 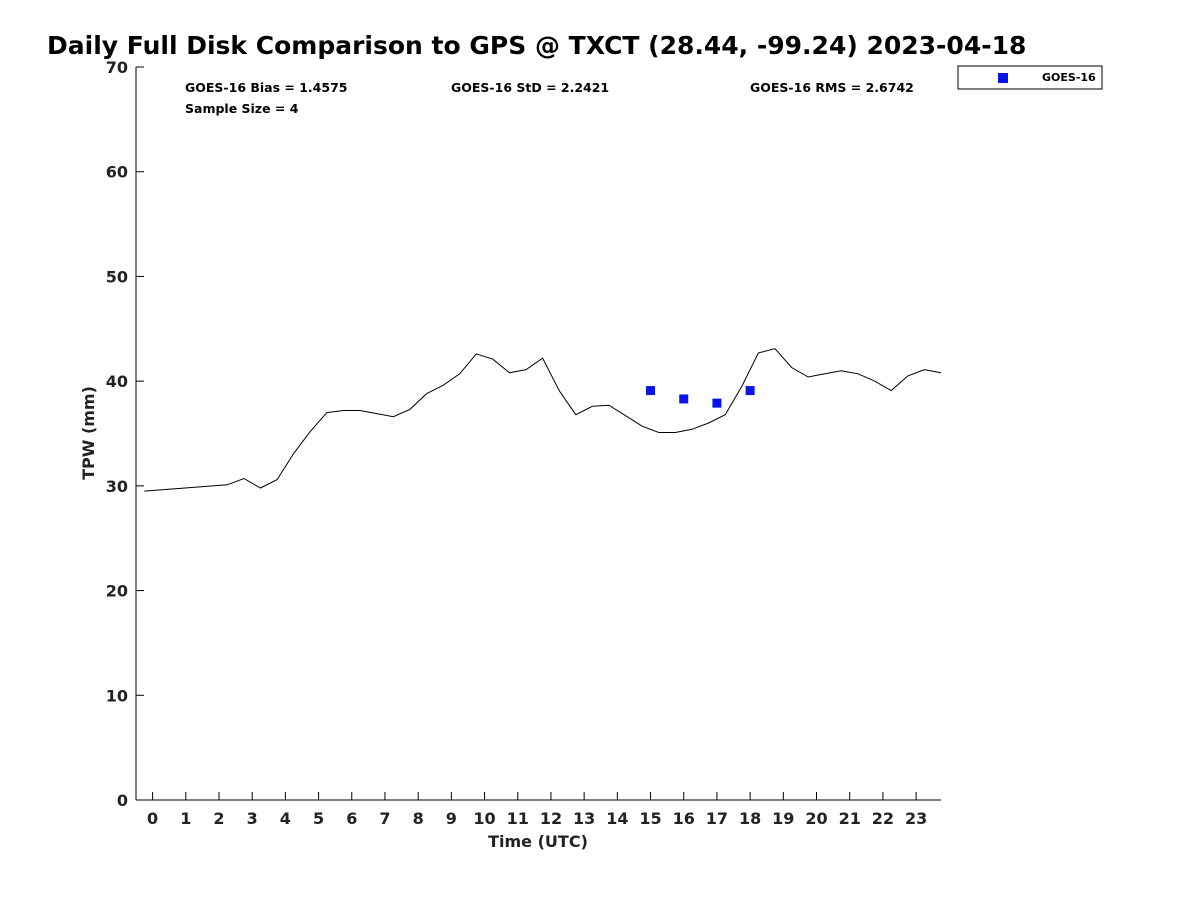 I want to click on x-tick-label: 9, so click(x=451, y=818).